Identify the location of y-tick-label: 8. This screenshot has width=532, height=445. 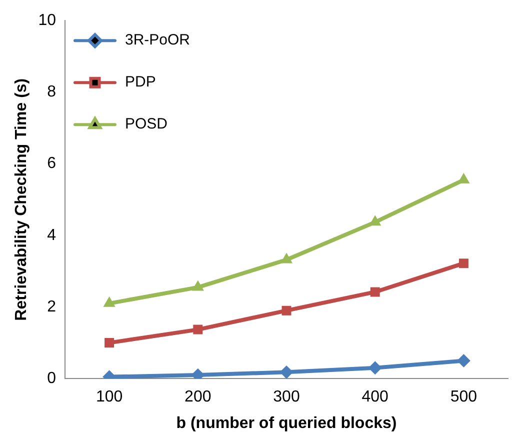
(51, 92).